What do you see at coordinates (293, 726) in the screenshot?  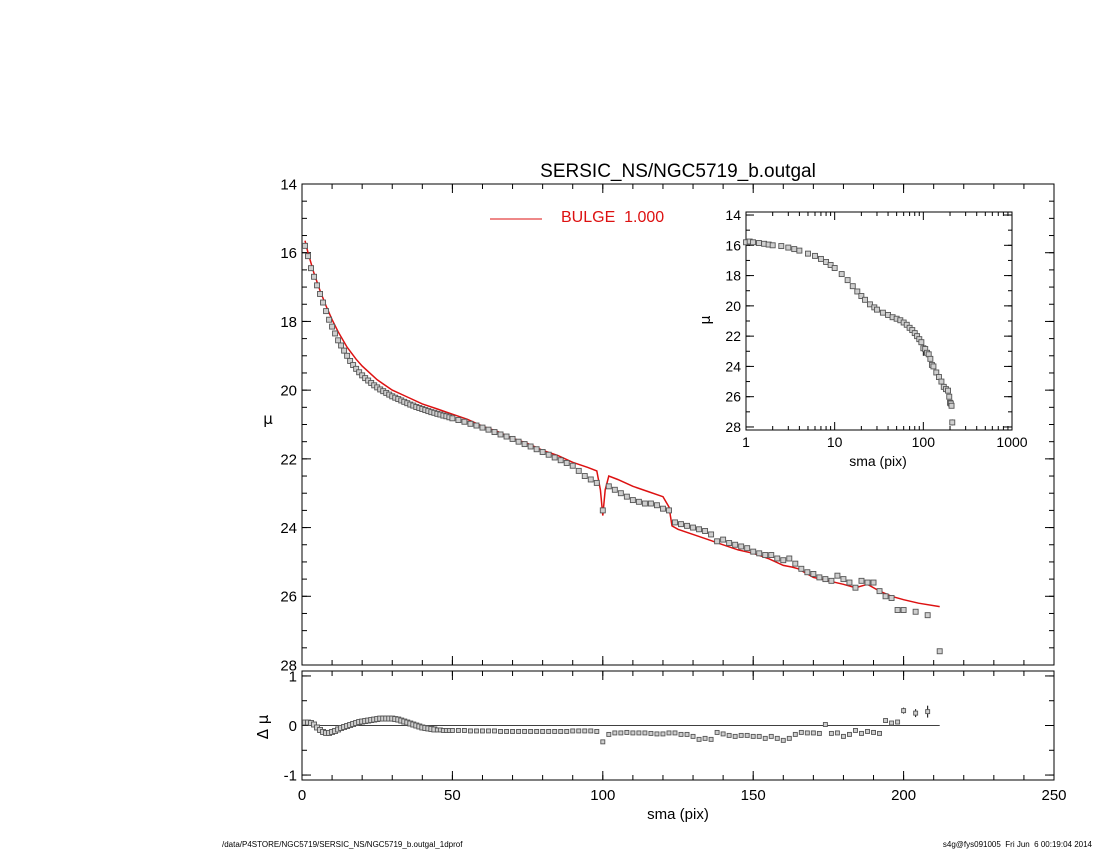 I see `y-tick-label: 0` at bounding box center [293, 726].